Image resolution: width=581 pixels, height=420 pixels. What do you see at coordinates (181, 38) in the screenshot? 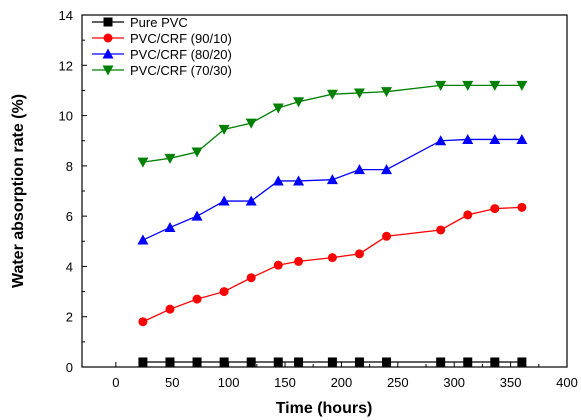
I see `legend-label: PVC/CRF (90/10)` at bounding box center [181, 38].